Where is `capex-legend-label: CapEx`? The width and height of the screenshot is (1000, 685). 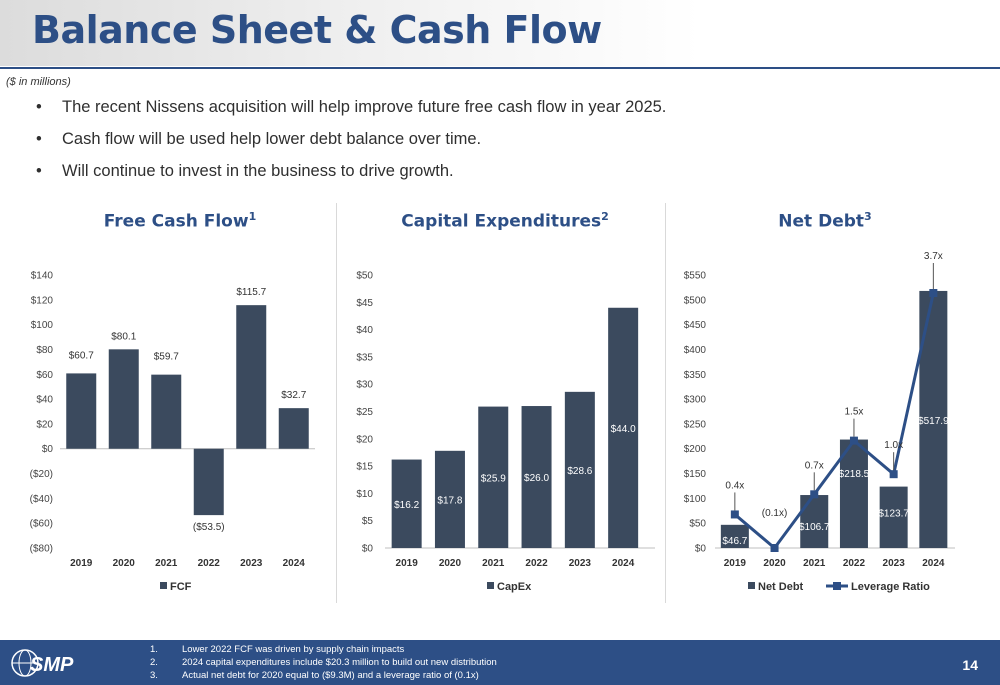
capex-legend-label: CapEx is located at coordinates (514, 587).